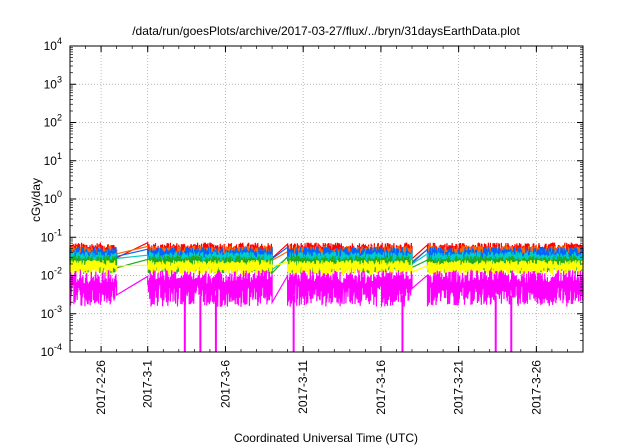 This screenshot has height=448, width=640. Describe the element at coordinates (326, 438) in the screenshot. I see `x-axis-label: Coordinated Universal Time (UTC)` at that location.